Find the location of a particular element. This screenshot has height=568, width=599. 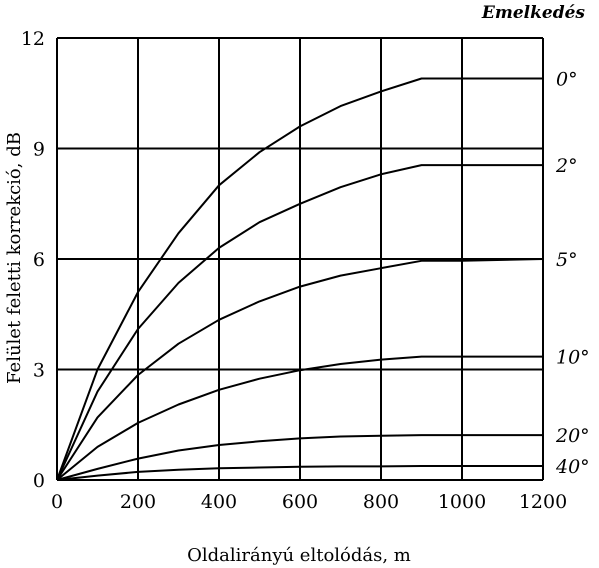

y-tick-label: 6 is located at coordinates (39, 260).